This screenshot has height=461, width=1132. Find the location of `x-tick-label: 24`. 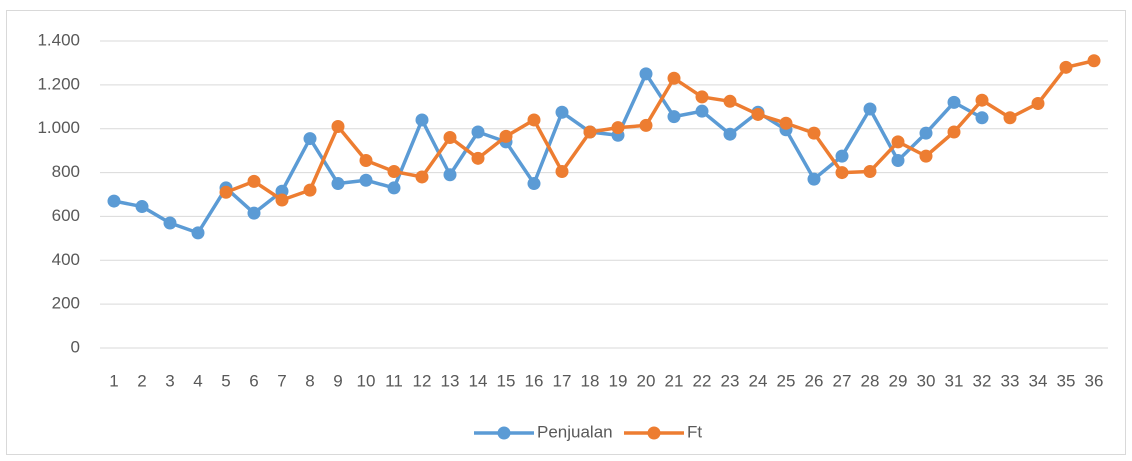

x-tick-label: 24 is located at coordinates (758, 380).